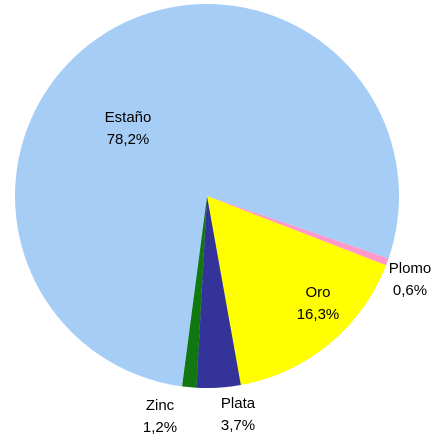  Describe the element at coordinates (238, 425) in the screenshot. I see `slice-value-label: 3,7%` at that location.